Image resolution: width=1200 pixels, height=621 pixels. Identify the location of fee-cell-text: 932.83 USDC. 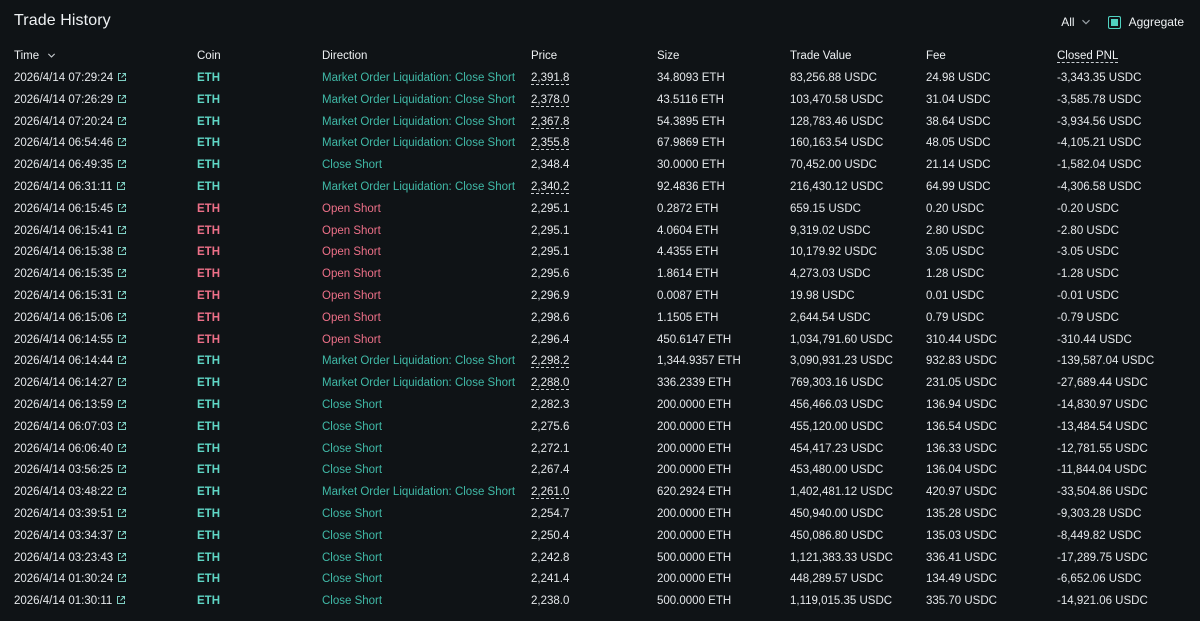
(961, 361).